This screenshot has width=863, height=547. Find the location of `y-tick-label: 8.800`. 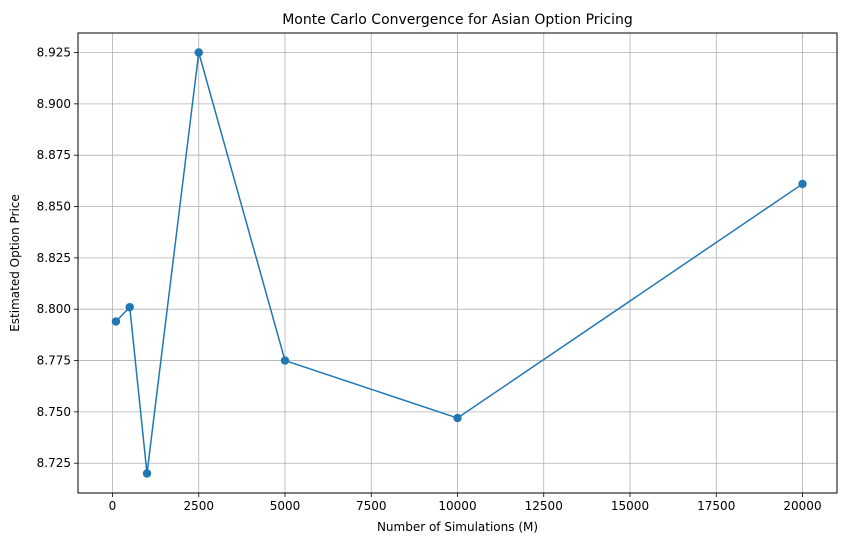

y-tick-label: 8.800 is located at coordinates (54, 309).